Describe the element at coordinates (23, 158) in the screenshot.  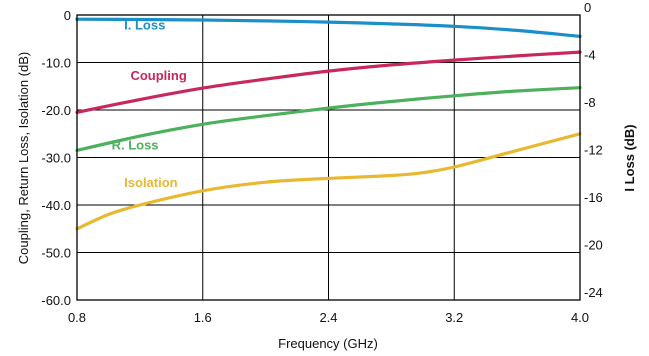
I see `y-axis-title: Coupling, Return Loss, Isolation (dB)` at that location.